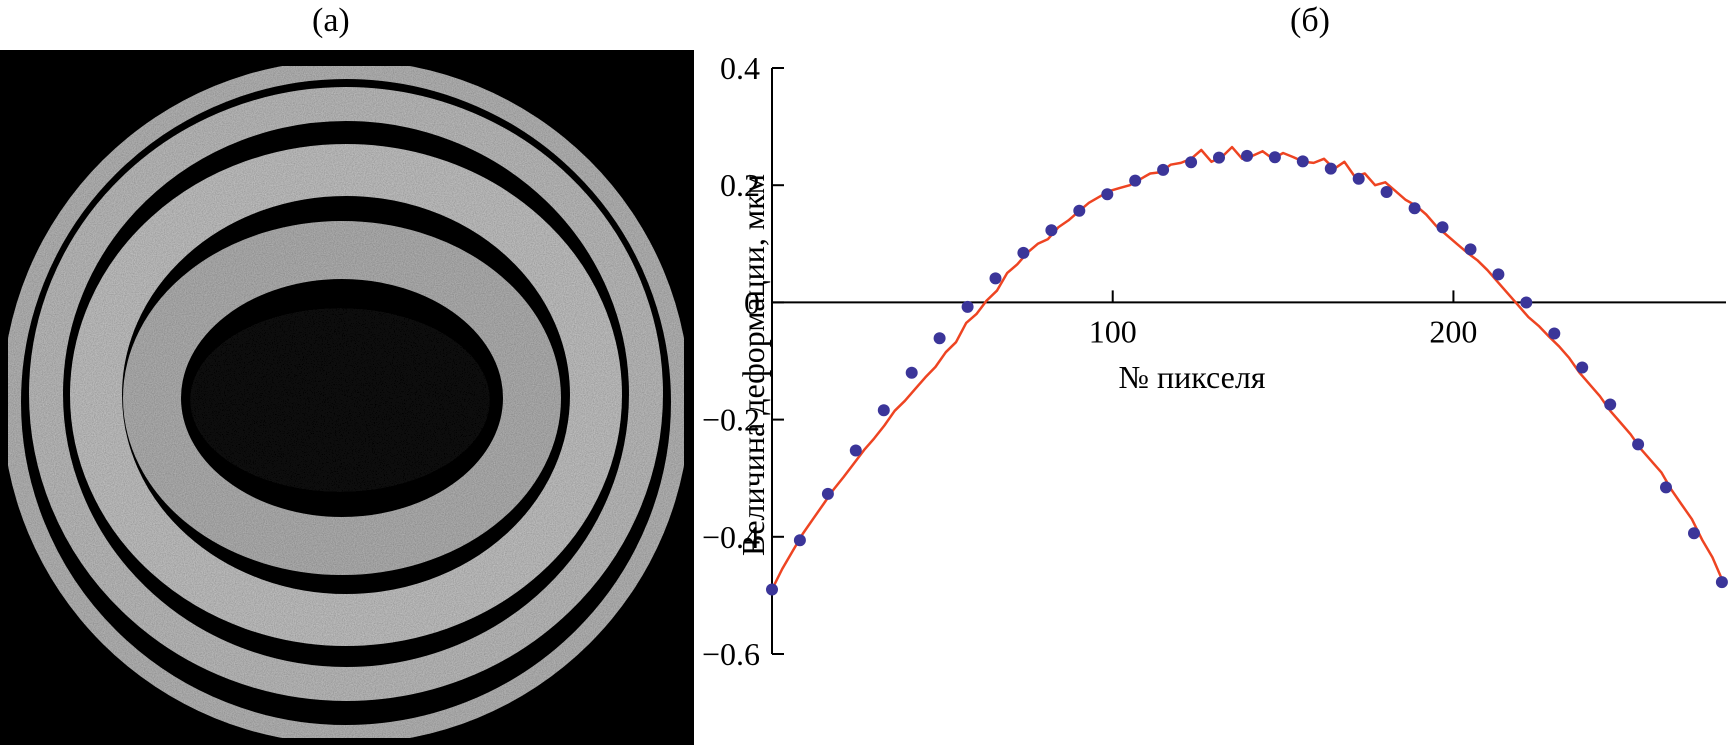 The height and width of the screenshot is (745, 1730). I want to click on y-tick-label: 0.2, so click(740, 185).